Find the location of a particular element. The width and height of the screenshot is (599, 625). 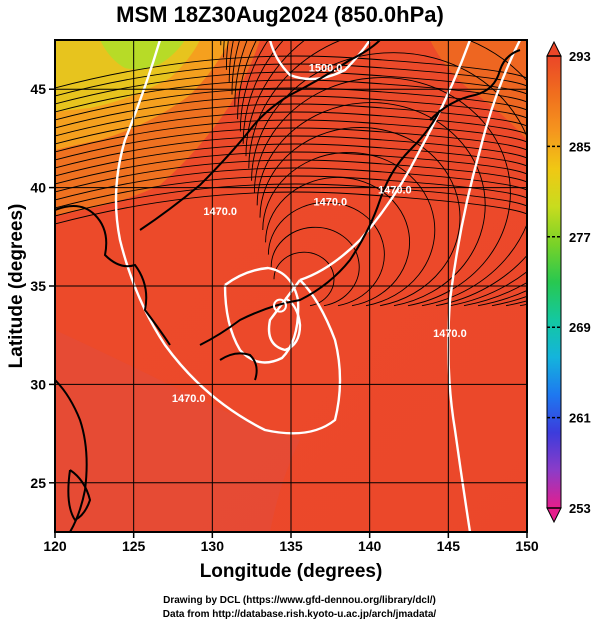

colorbar-top-arrow is located at coordinates (554, 48).